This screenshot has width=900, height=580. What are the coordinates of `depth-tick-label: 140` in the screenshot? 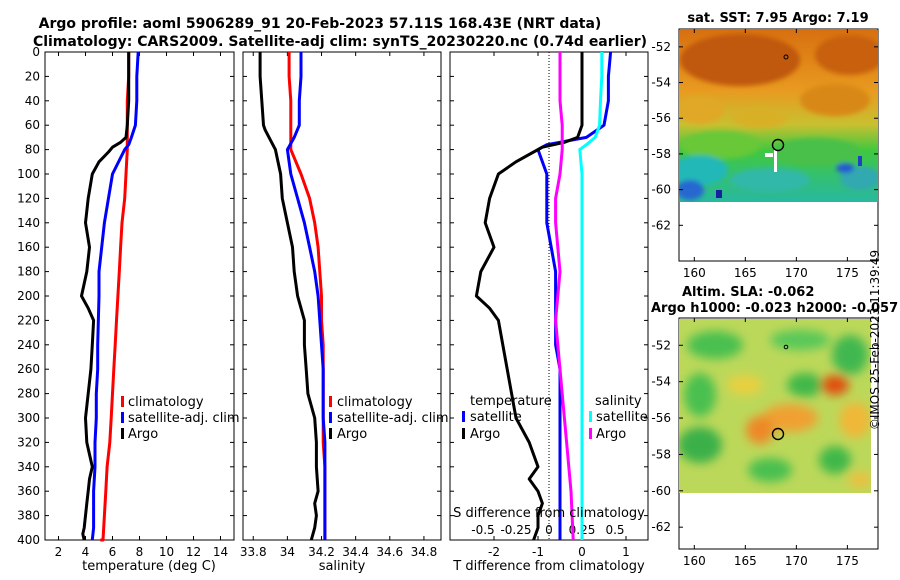 It's located at (28, 223).